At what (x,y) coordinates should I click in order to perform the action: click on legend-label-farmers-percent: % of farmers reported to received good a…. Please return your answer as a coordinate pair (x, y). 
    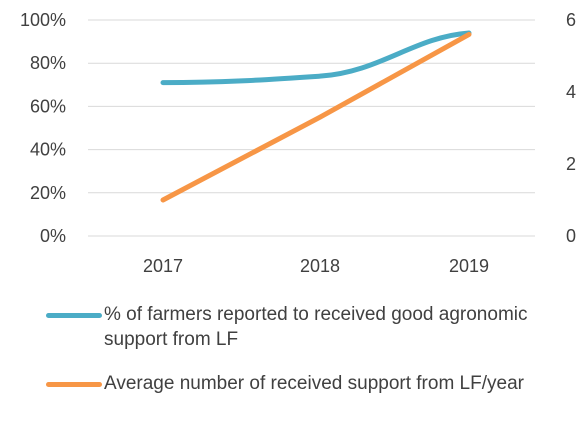
    Looking at the image, I should click on (316, 327).